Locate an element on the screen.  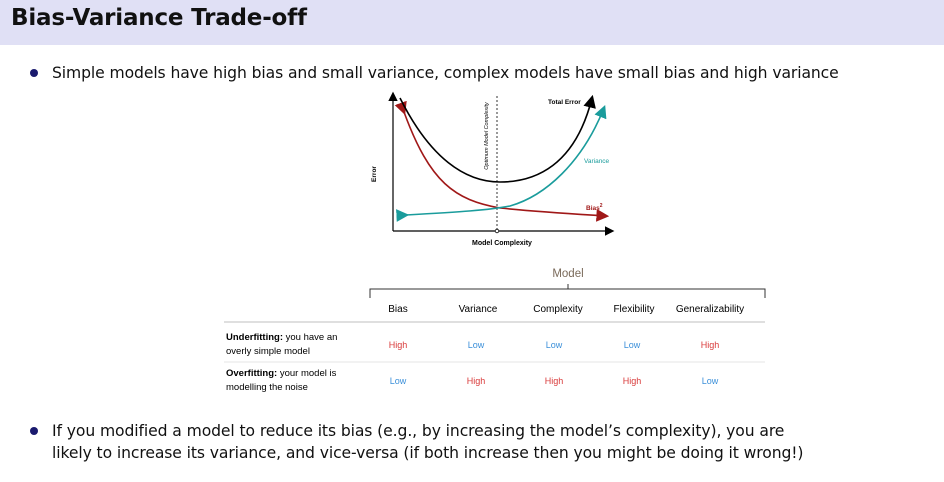
cell-underfit-generalizability: High is located at coordinates (710, 345).